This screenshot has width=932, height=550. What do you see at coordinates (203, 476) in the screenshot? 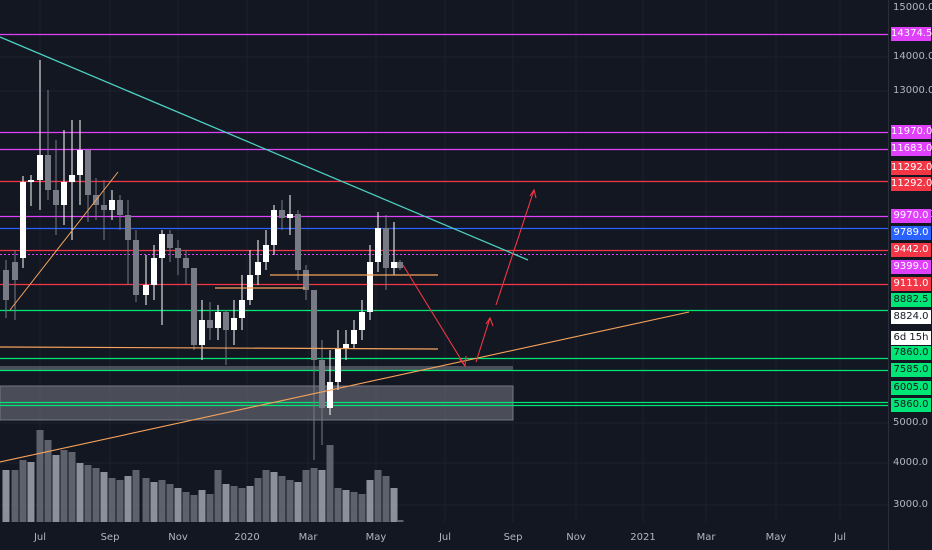
I see `volume-bars` at bounding box center [203, 476].